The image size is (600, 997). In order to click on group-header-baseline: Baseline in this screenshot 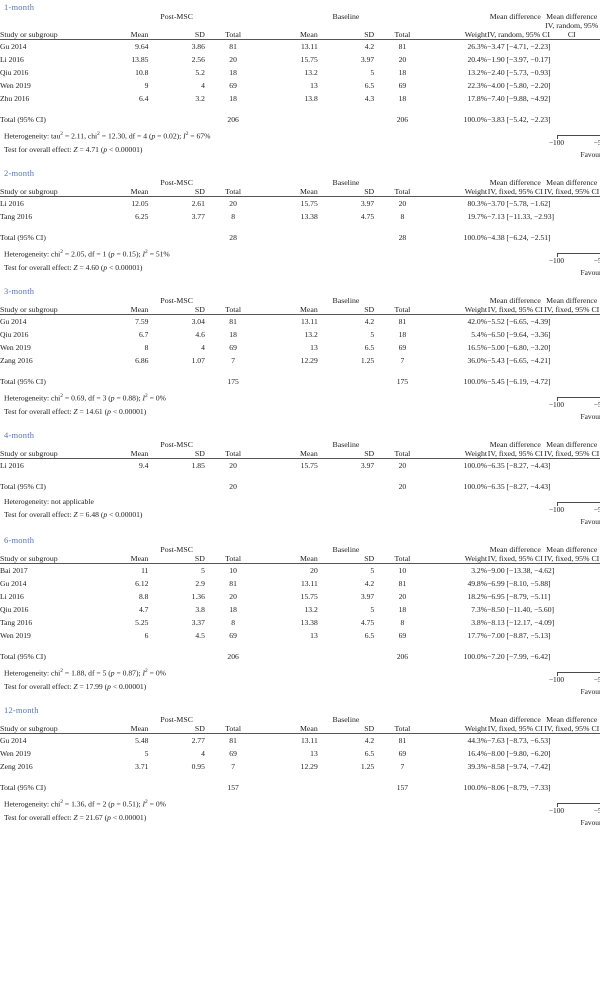, I will do `click(345, 719)`.